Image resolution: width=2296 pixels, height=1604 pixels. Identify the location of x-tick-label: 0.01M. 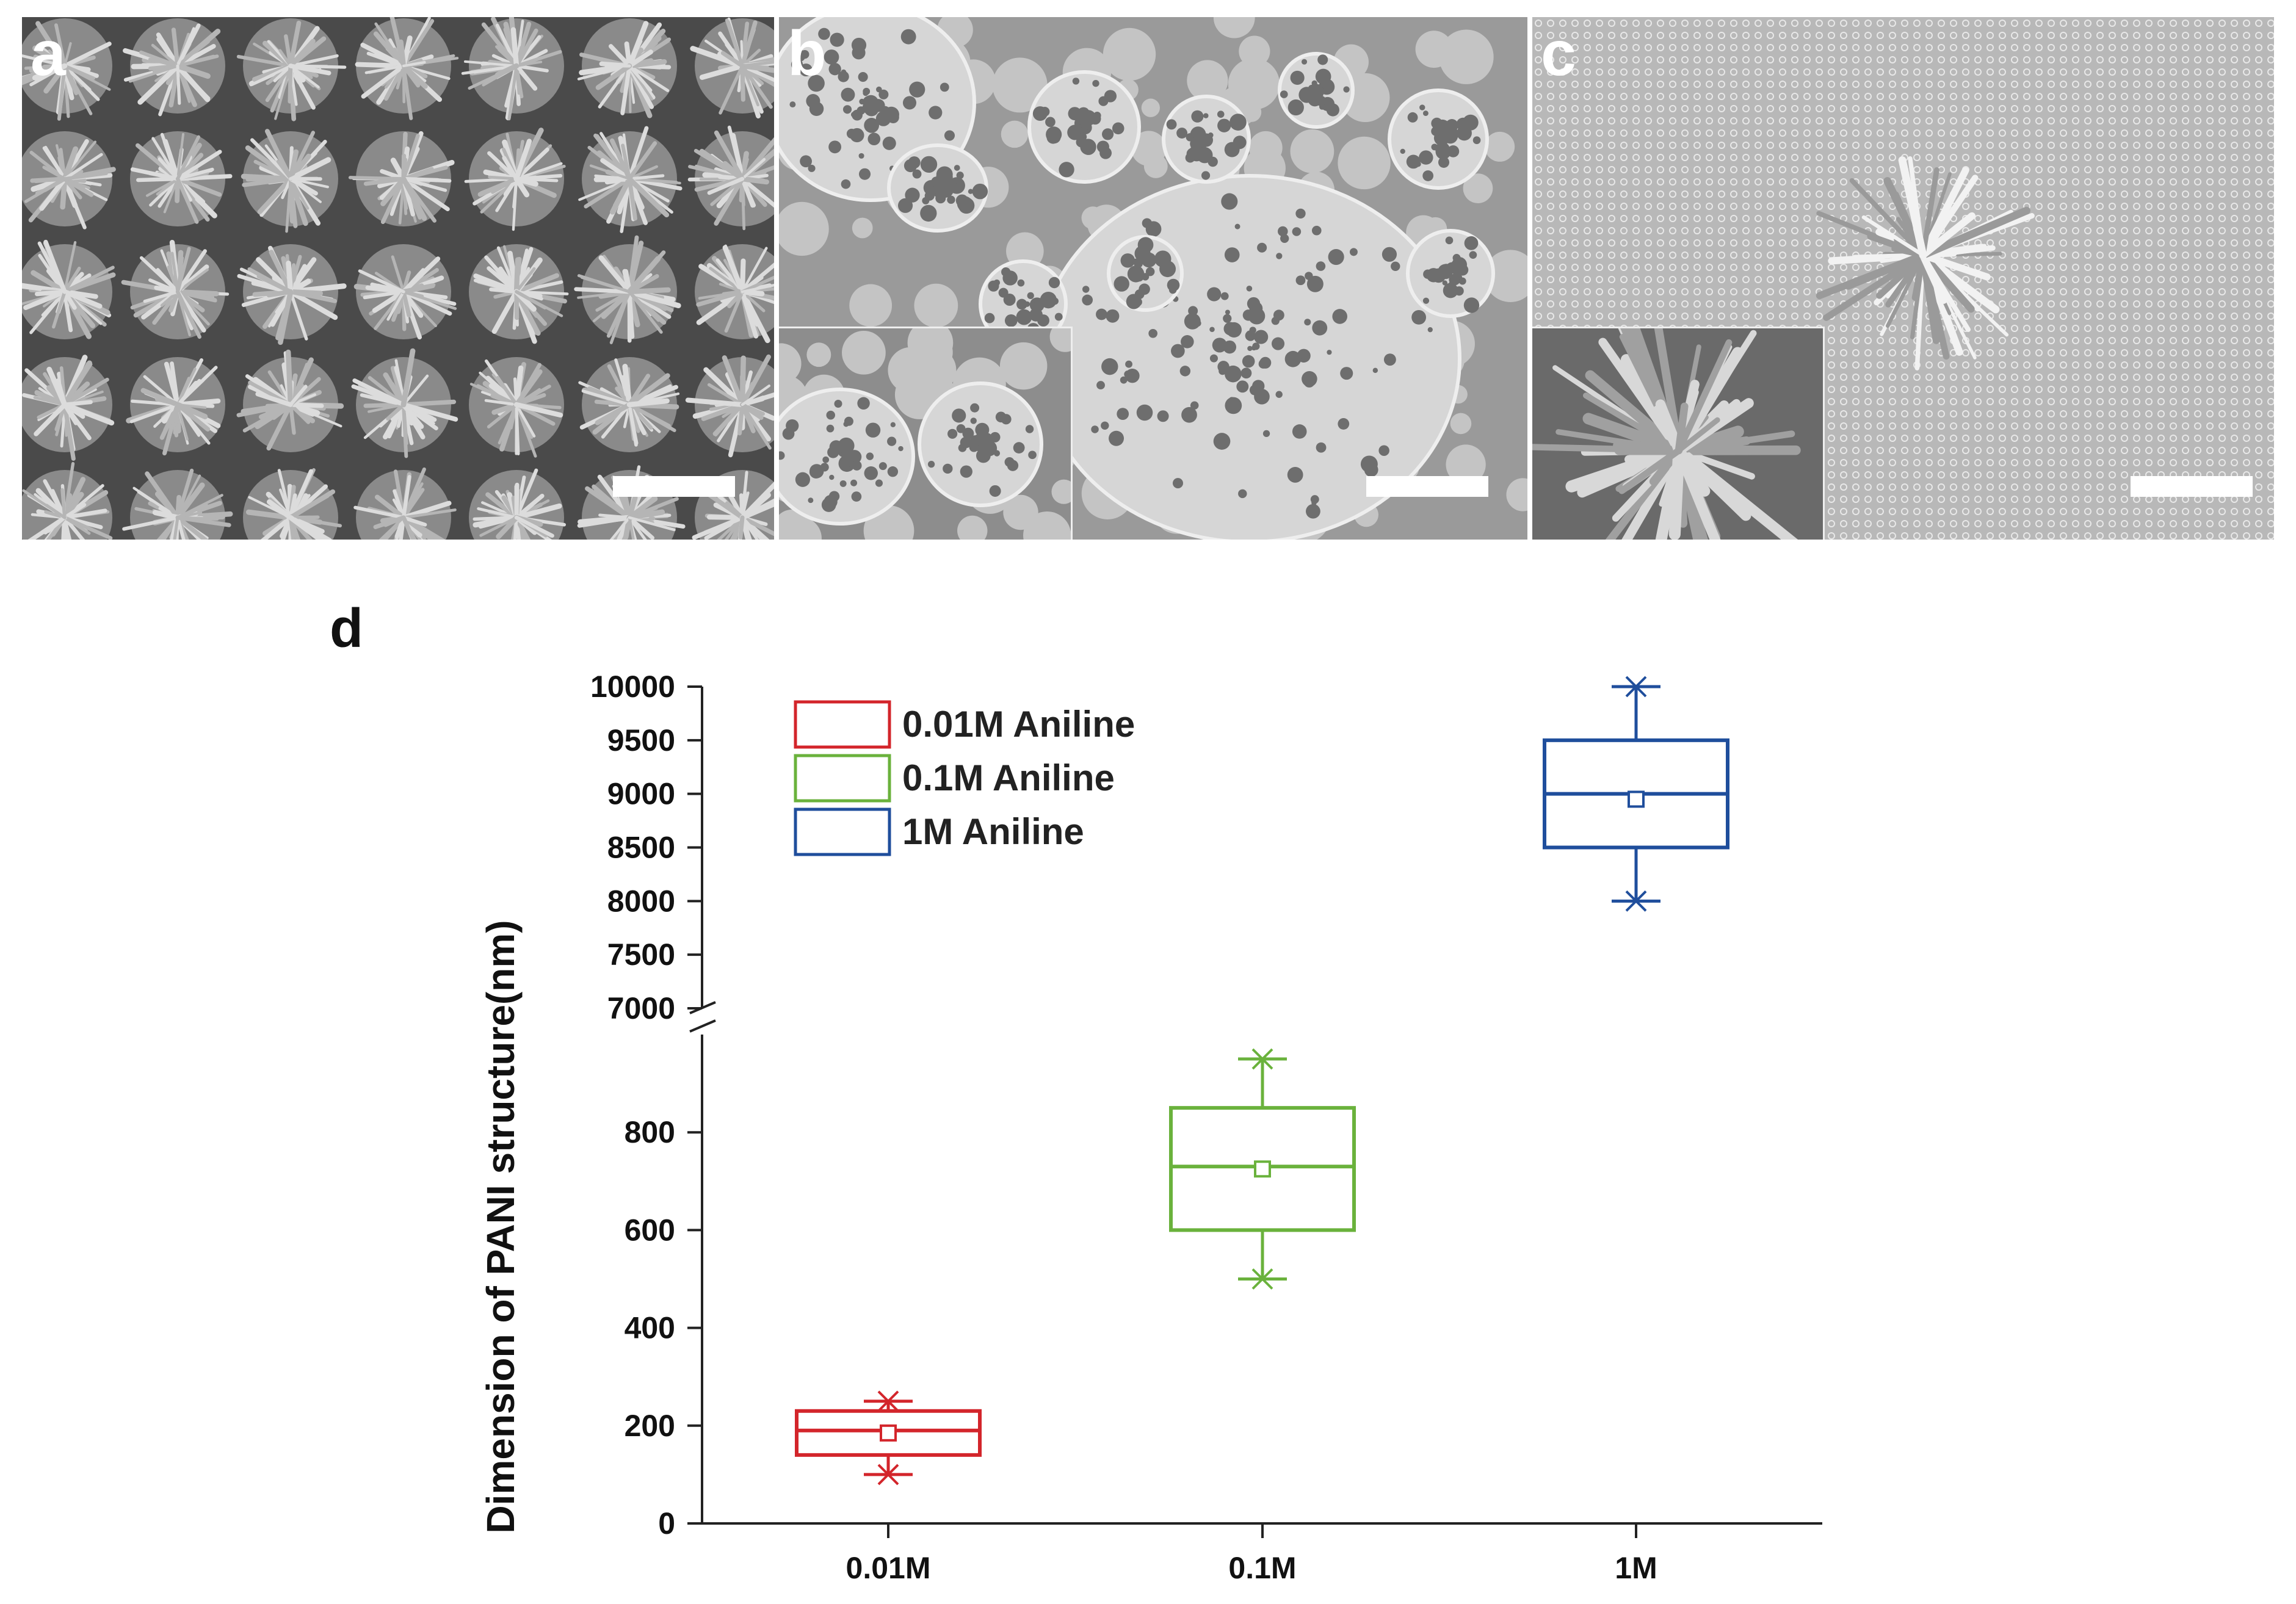
(888, 1568).